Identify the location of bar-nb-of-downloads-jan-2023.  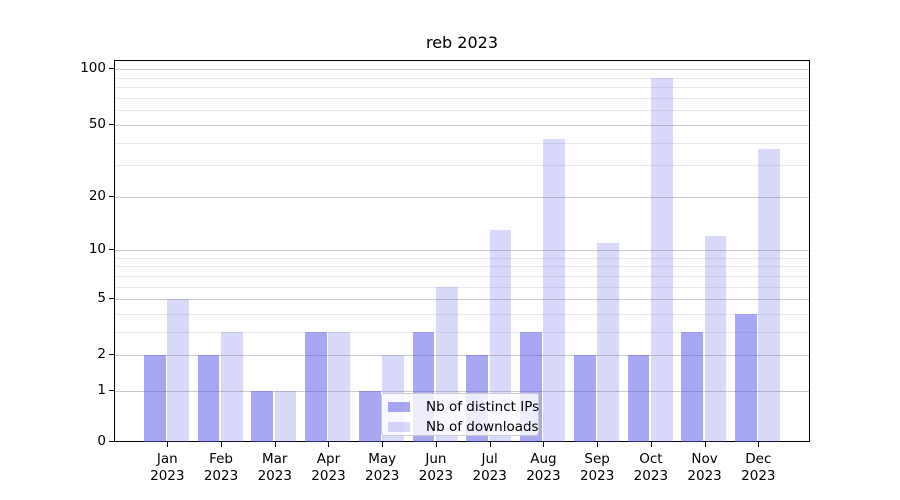
(178, 370).